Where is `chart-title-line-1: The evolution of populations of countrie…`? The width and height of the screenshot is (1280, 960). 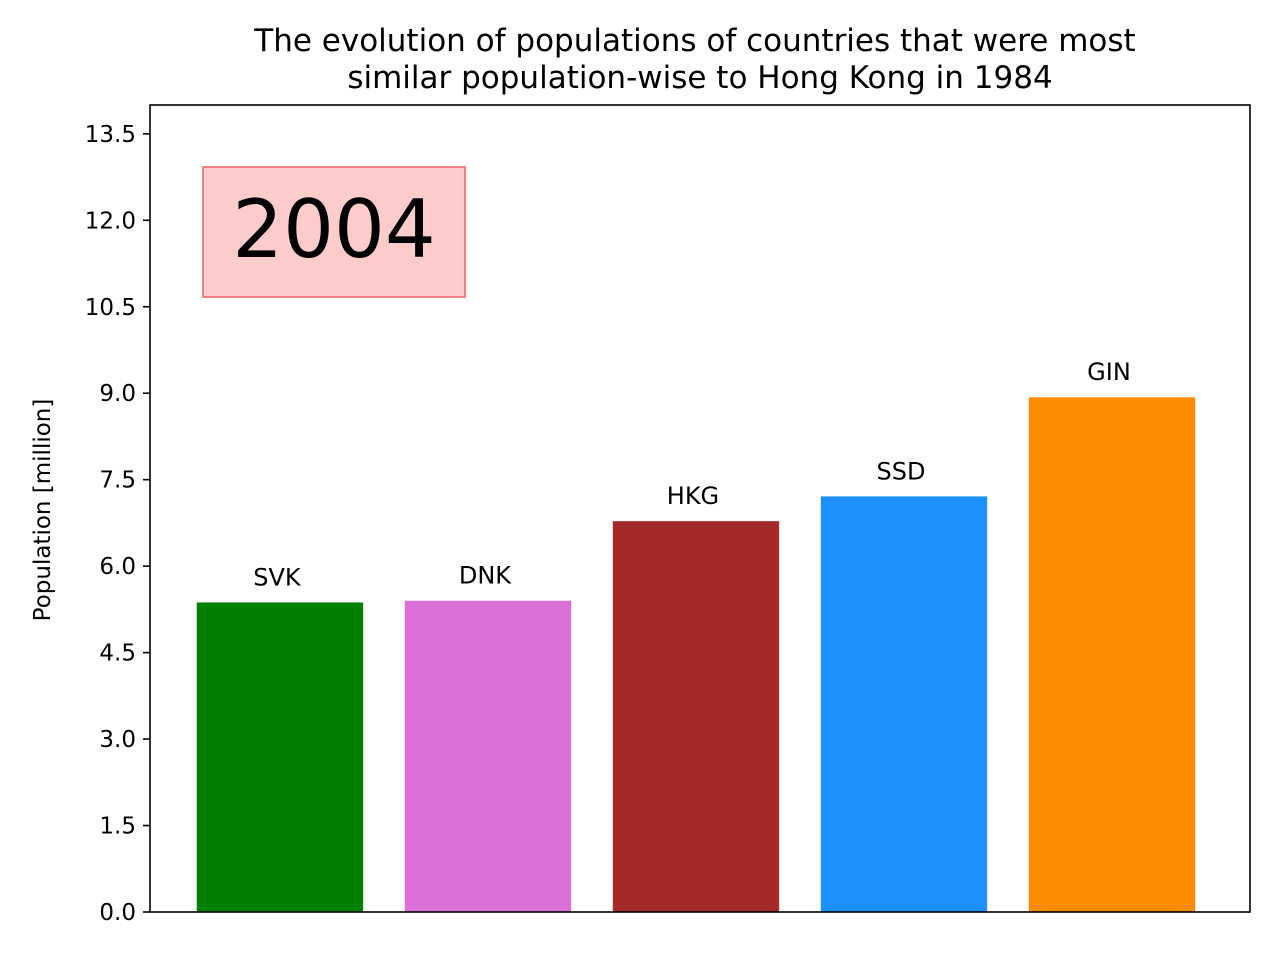 chart-title-line-1: The evolution of populations of countrie… is located at coordinates (694, 41).